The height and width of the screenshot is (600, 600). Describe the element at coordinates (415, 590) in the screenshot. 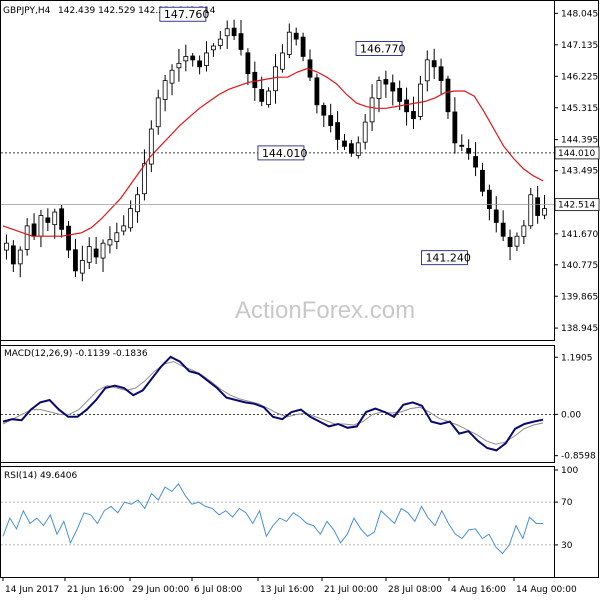

I see `x-tick-label: 28 Jul 08:00` at that location.